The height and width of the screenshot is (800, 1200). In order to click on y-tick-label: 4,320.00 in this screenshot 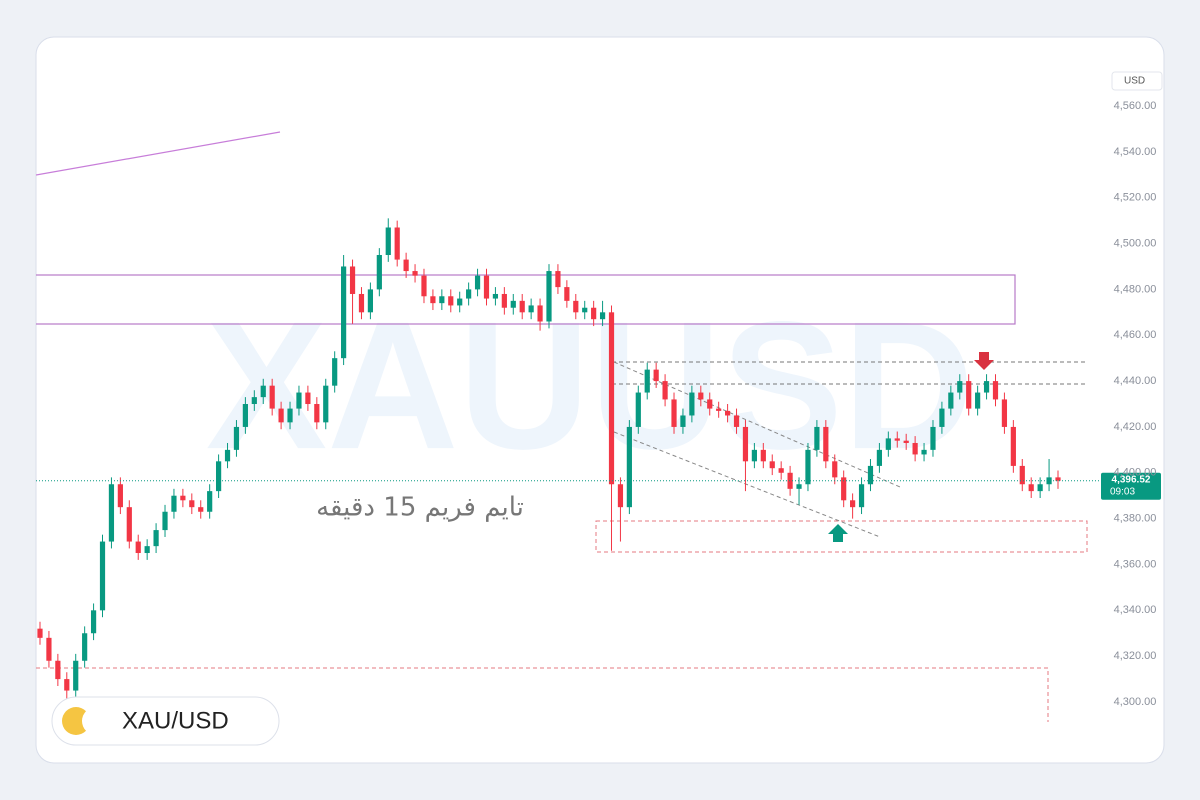, I will do `click(1135, 656)`.